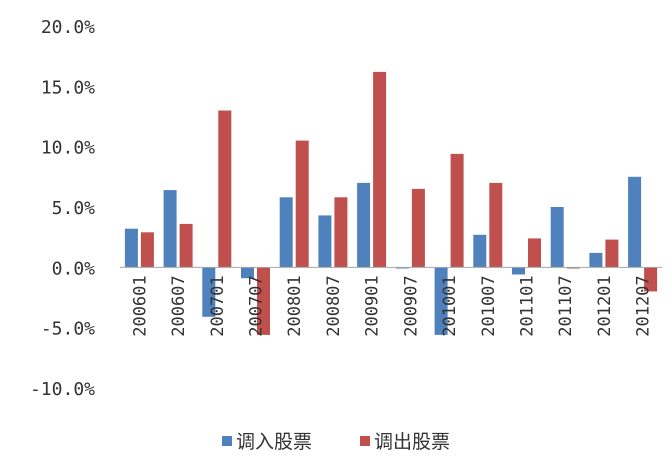 This screenshot has width=672, height=465. What do you see at coordinates (528, 305) in the screenshot?
I see `x-tick-label: 201101` at bounding box center [528, 305].